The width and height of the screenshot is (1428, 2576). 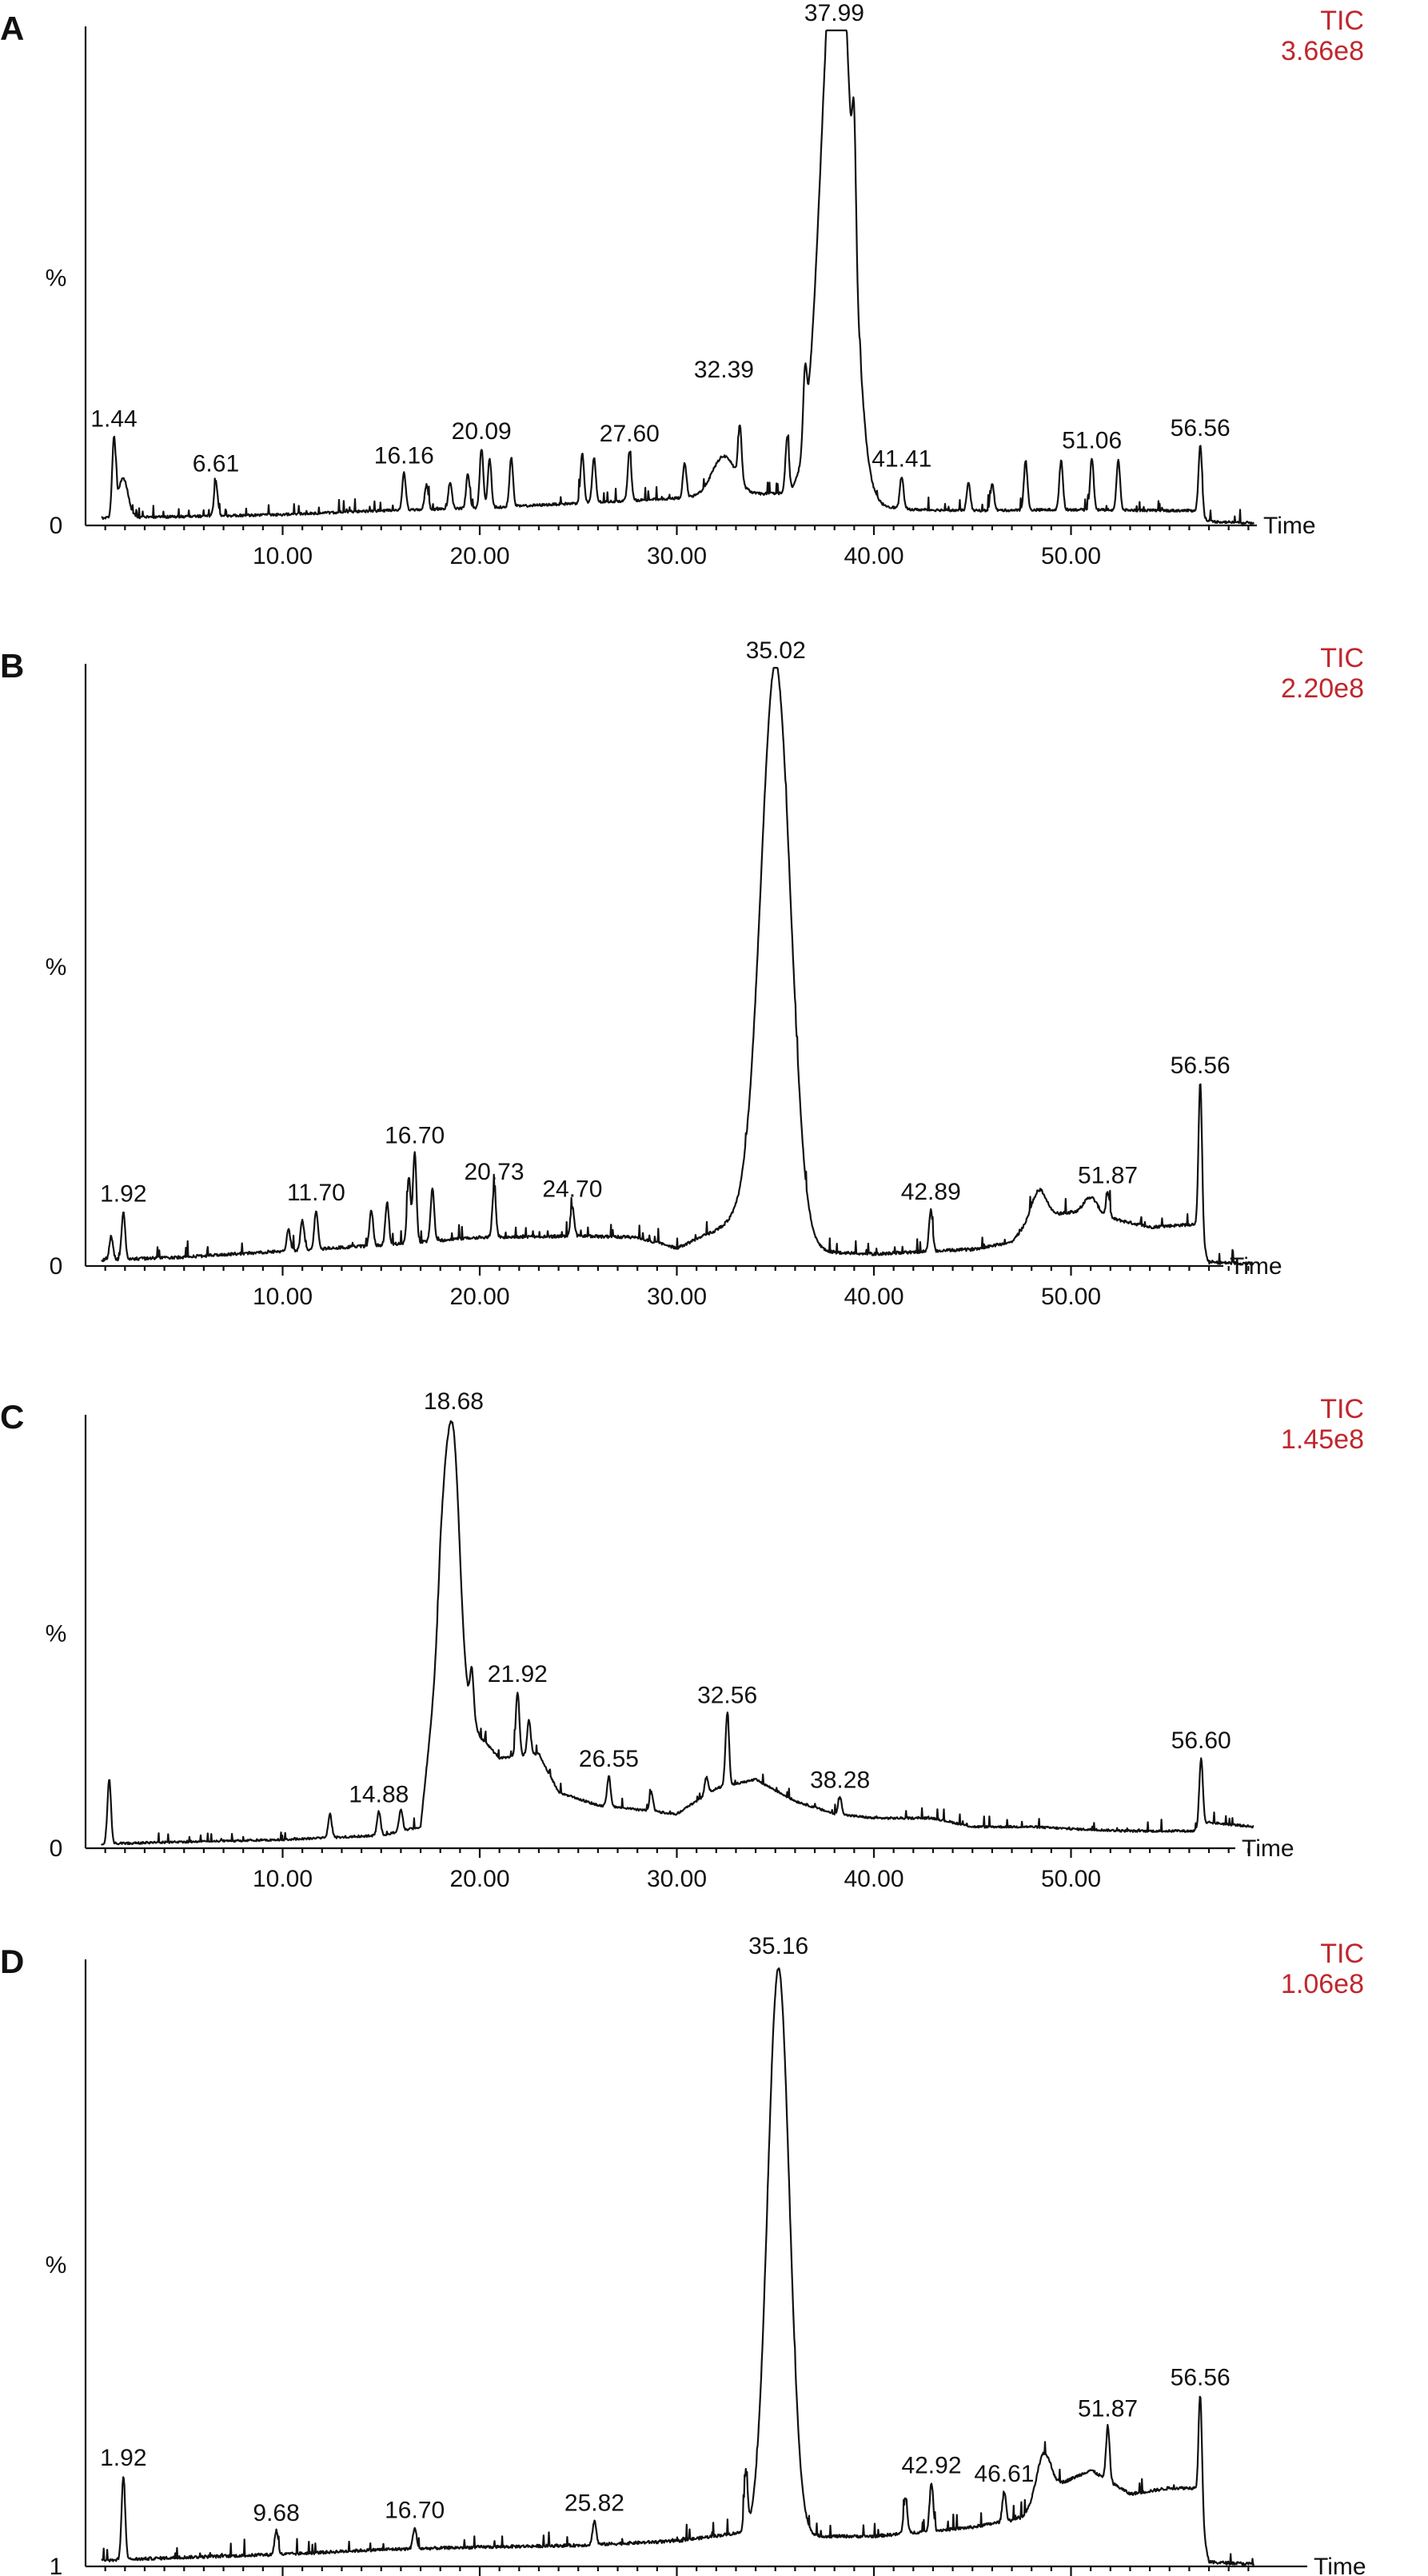 I want to click on peak-label: 20.09, so click(x=482, y=432).